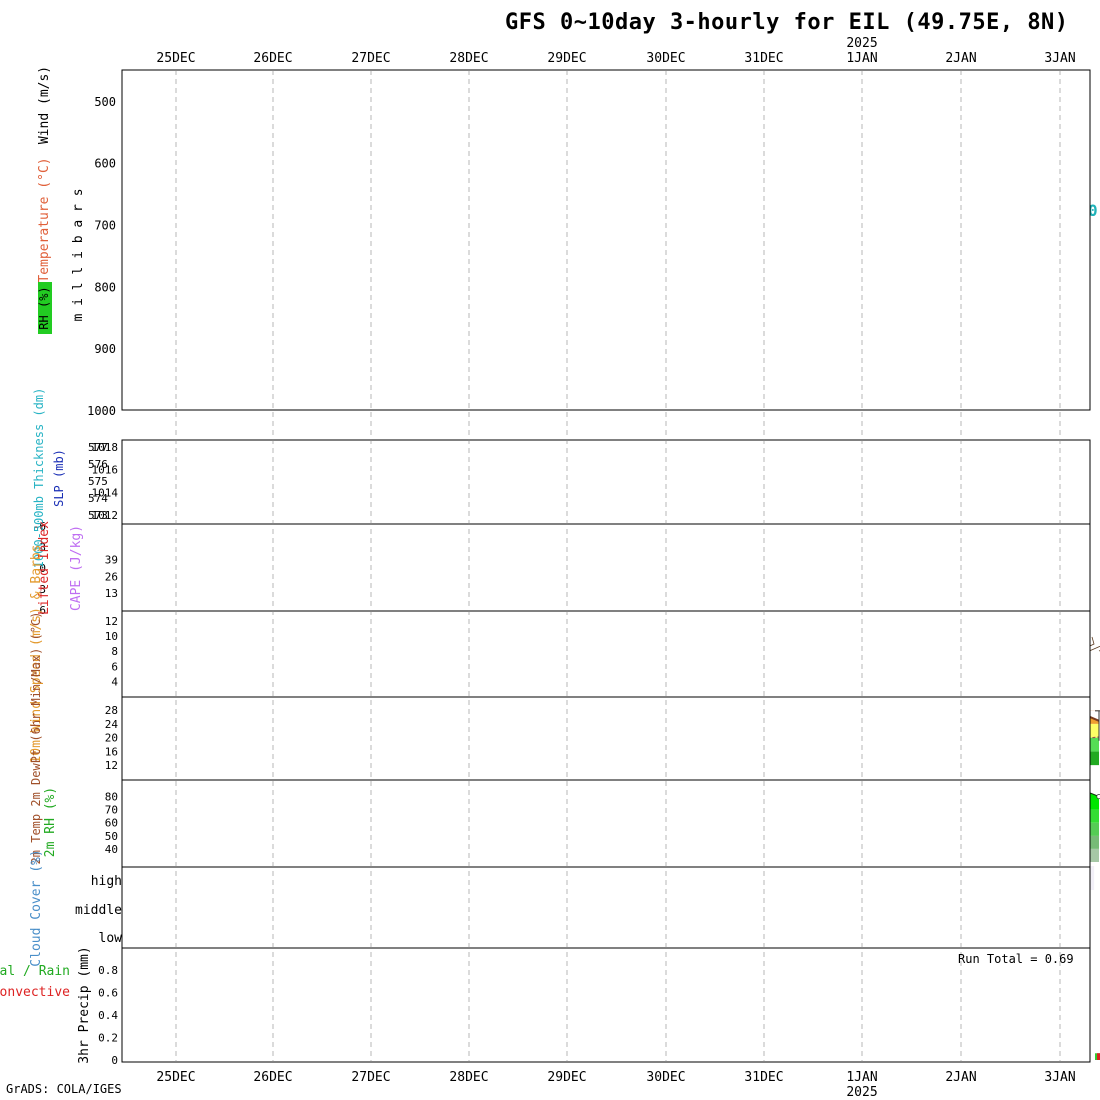 This screenshot has height=1100, width=1100. I want to click on rh-2m-axis-label: 2m RH (%), so click(50, 822).